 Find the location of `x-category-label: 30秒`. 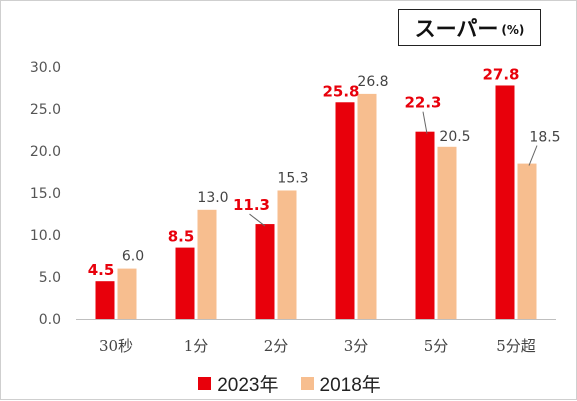

x-category-label: 30秒 is located at coordinates (116, 346).